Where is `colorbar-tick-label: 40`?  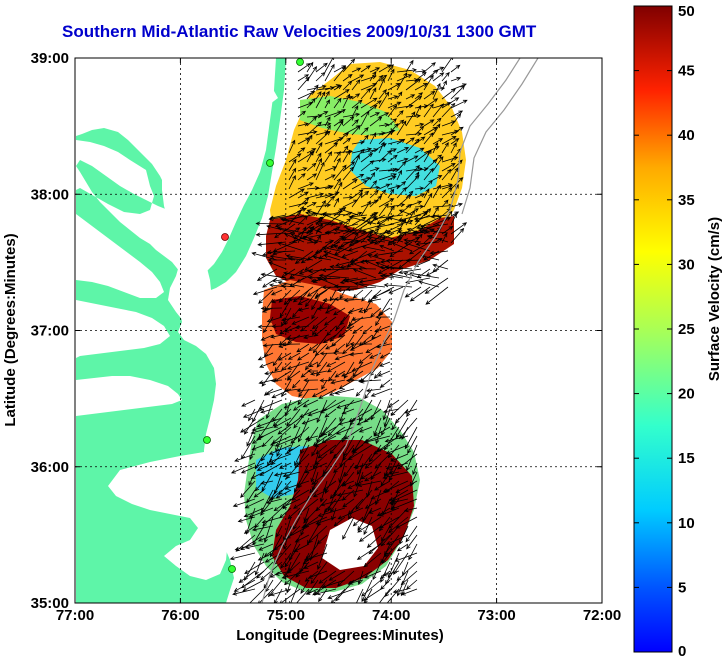
colorbar-tick-label: 40 is located at coordinates (686, 135).